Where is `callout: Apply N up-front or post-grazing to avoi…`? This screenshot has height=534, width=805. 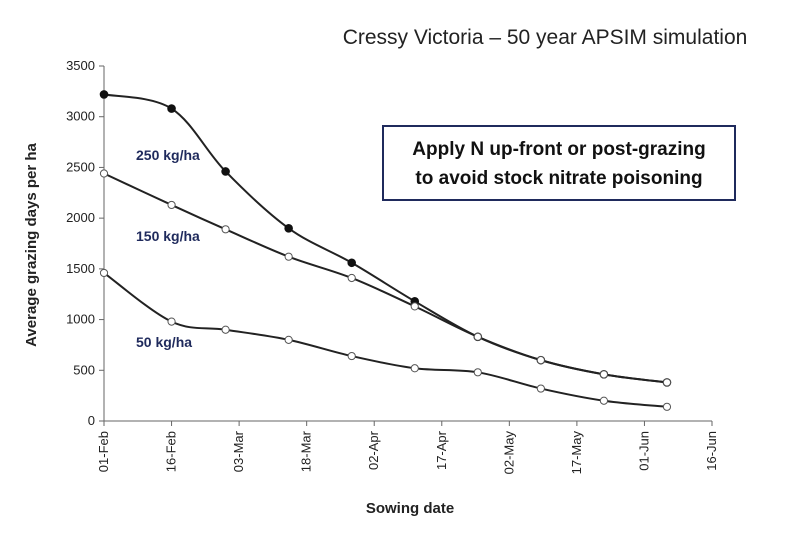
callout: Apply N up-front or post-grazing to avoi… is located at coordinates (559, 163).